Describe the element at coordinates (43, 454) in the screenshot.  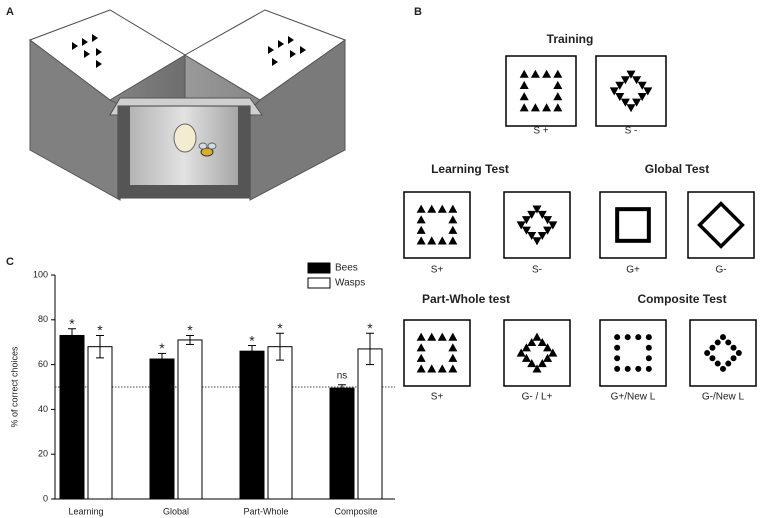
I see `y-tick-label: 20` at that location.